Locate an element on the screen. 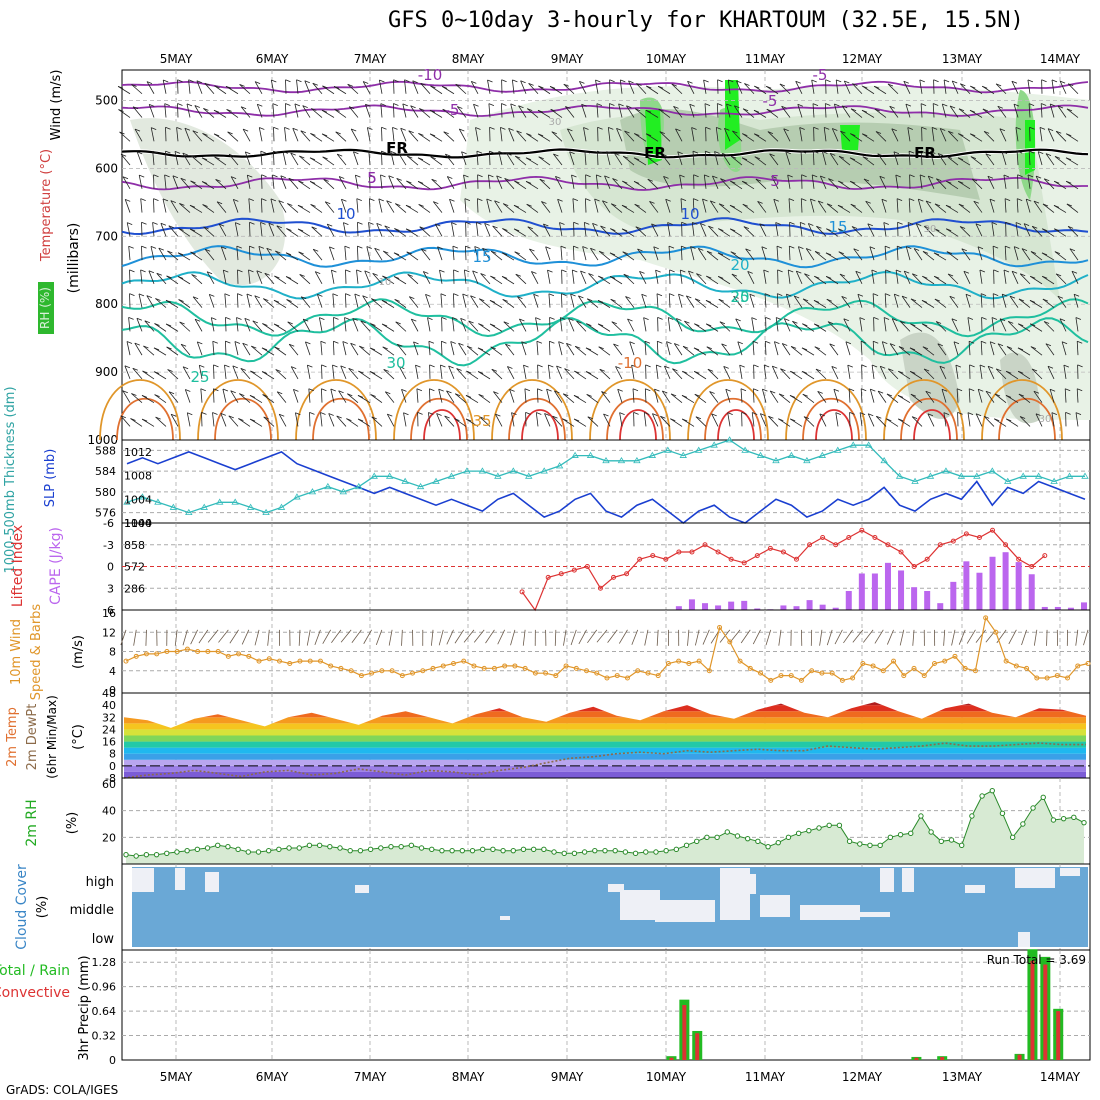  temp-band is located at coordinates (605, 744).